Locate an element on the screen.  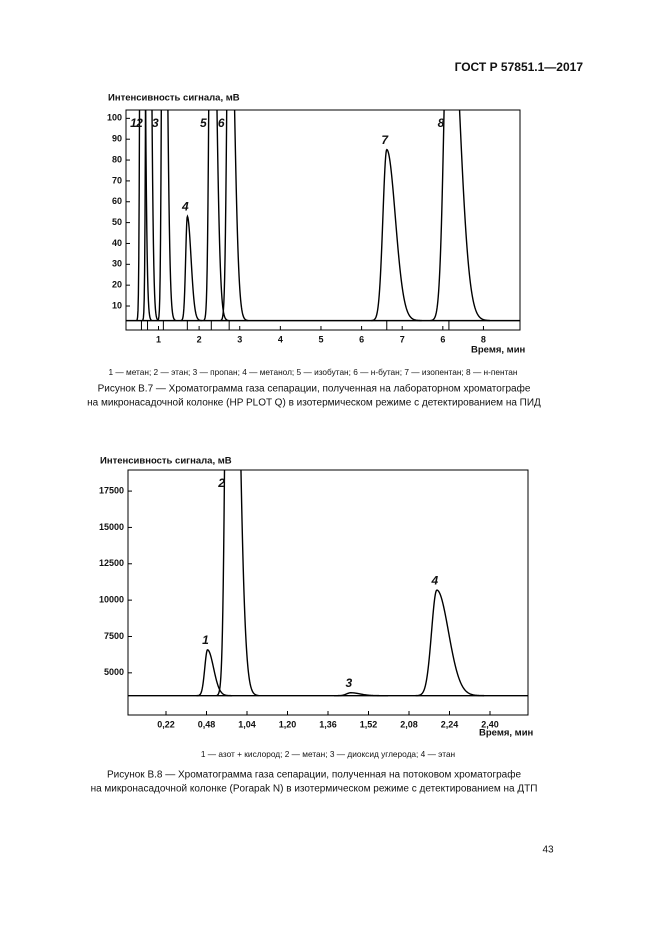
y-tick-label: 100 is located at coordinates (114, 118).